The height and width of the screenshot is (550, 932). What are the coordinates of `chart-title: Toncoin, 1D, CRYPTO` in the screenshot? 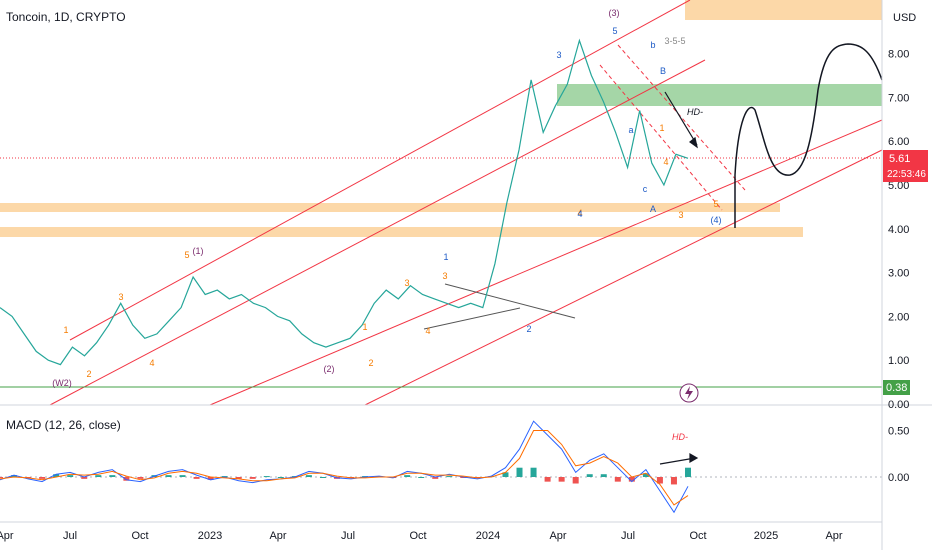 It's located at (66, 17).